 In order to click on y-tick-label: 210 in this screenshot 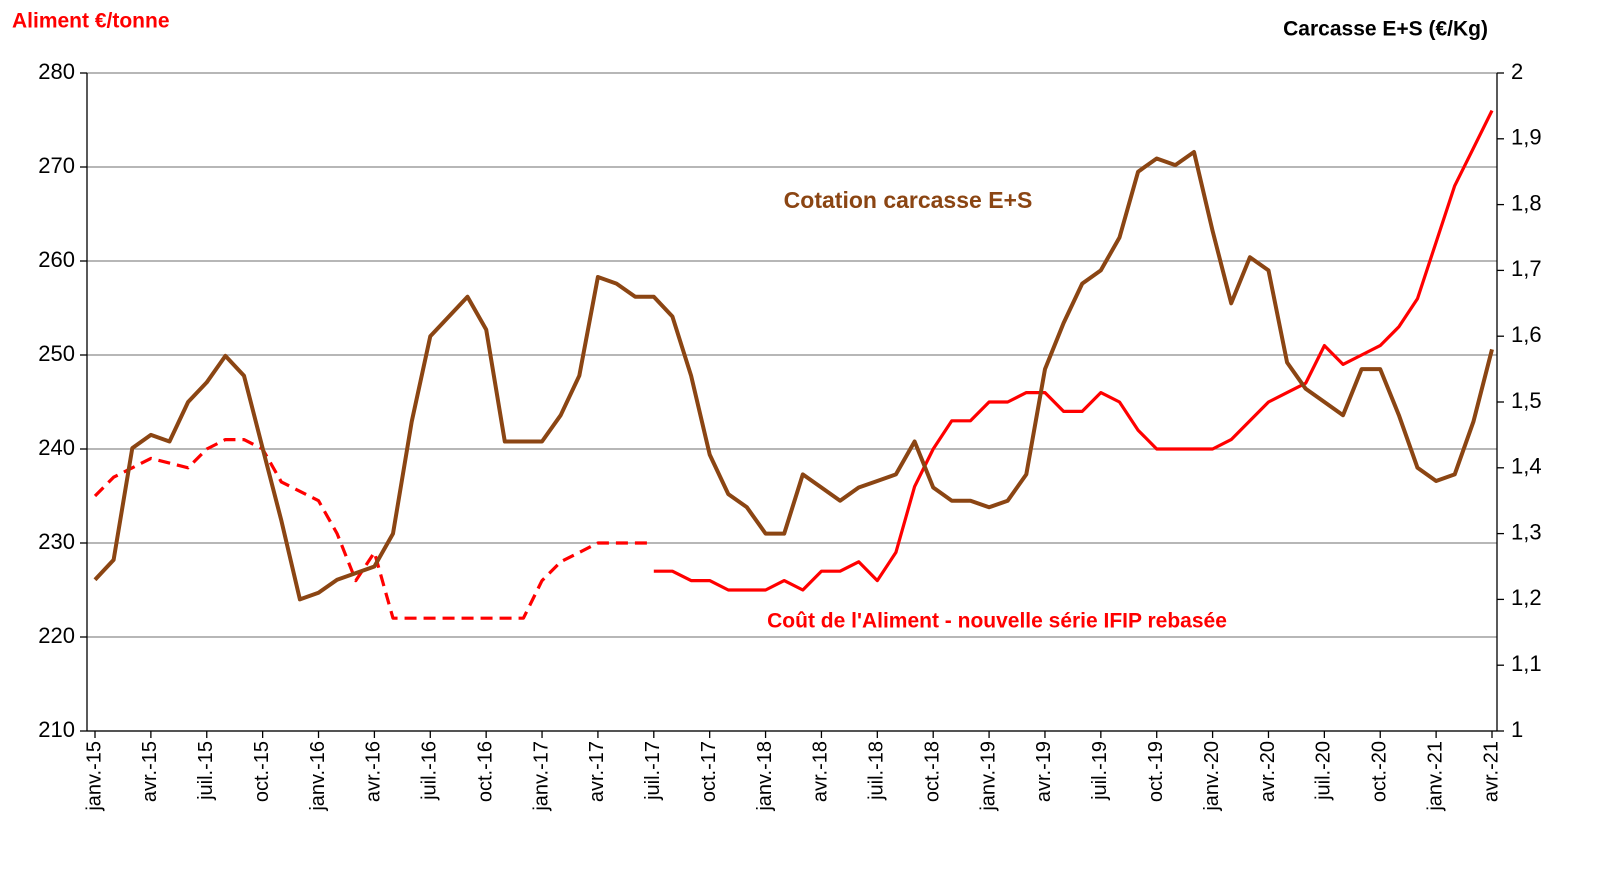, I will do `click(56, 729)`.